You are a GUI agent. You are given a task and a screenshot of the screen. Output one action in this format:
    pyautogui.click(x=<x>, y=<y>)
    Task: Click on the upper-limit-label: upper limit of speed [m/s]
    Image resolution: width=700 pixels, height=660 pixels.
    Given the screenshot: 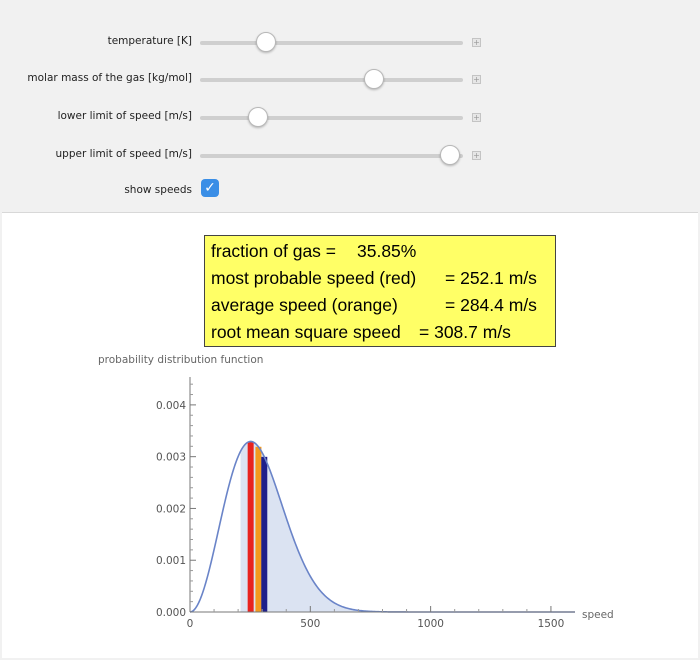 What is the action you would take?
    pyautogui.click(x=123, y=154)
    